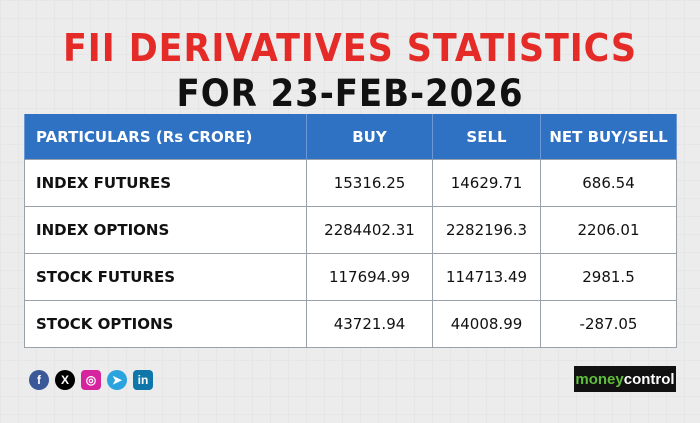 The width and height of the screenshot is (700, 423). Describe the element at coordinates (369, 324) in the screenshot. I see `buy-value: 43721.94` at that location.